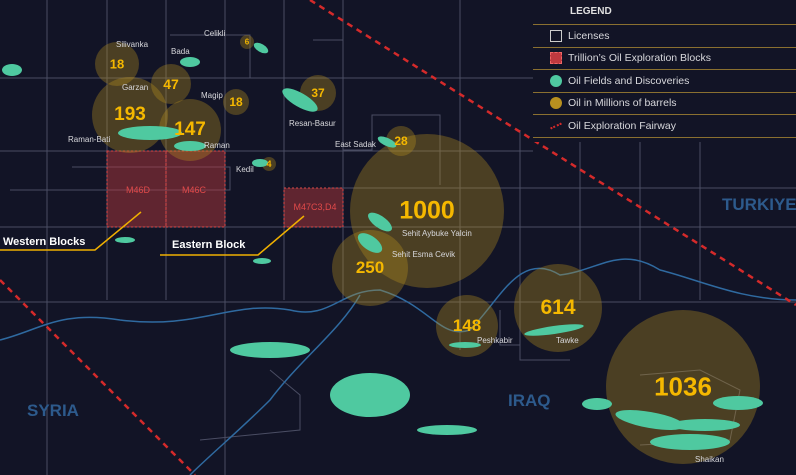  I want to click on license-square-icon, so click(556, 35).